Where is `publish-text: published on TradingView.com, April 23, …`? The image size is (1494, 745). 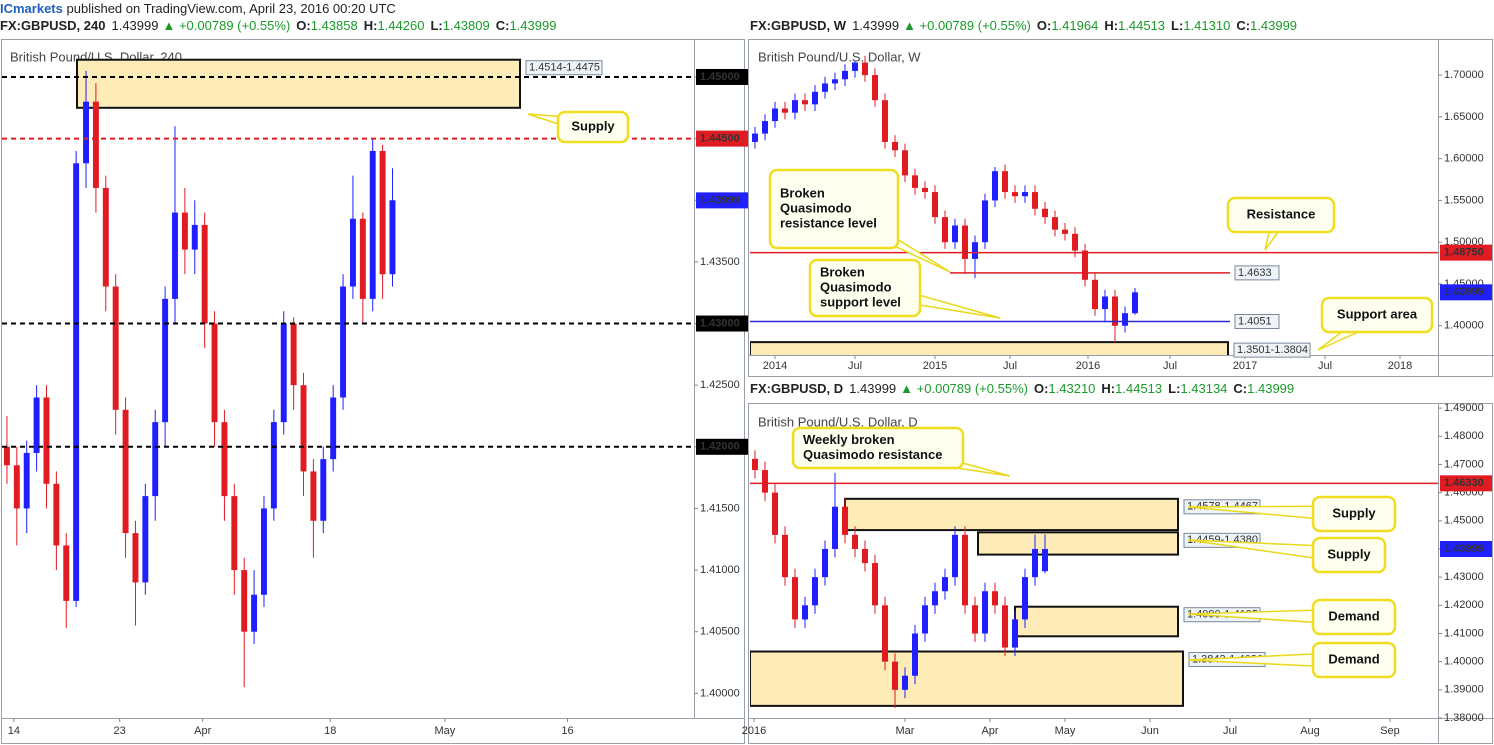
publish-text: published on TradingView.com, April 23, … is located at coordinates (231, 8).